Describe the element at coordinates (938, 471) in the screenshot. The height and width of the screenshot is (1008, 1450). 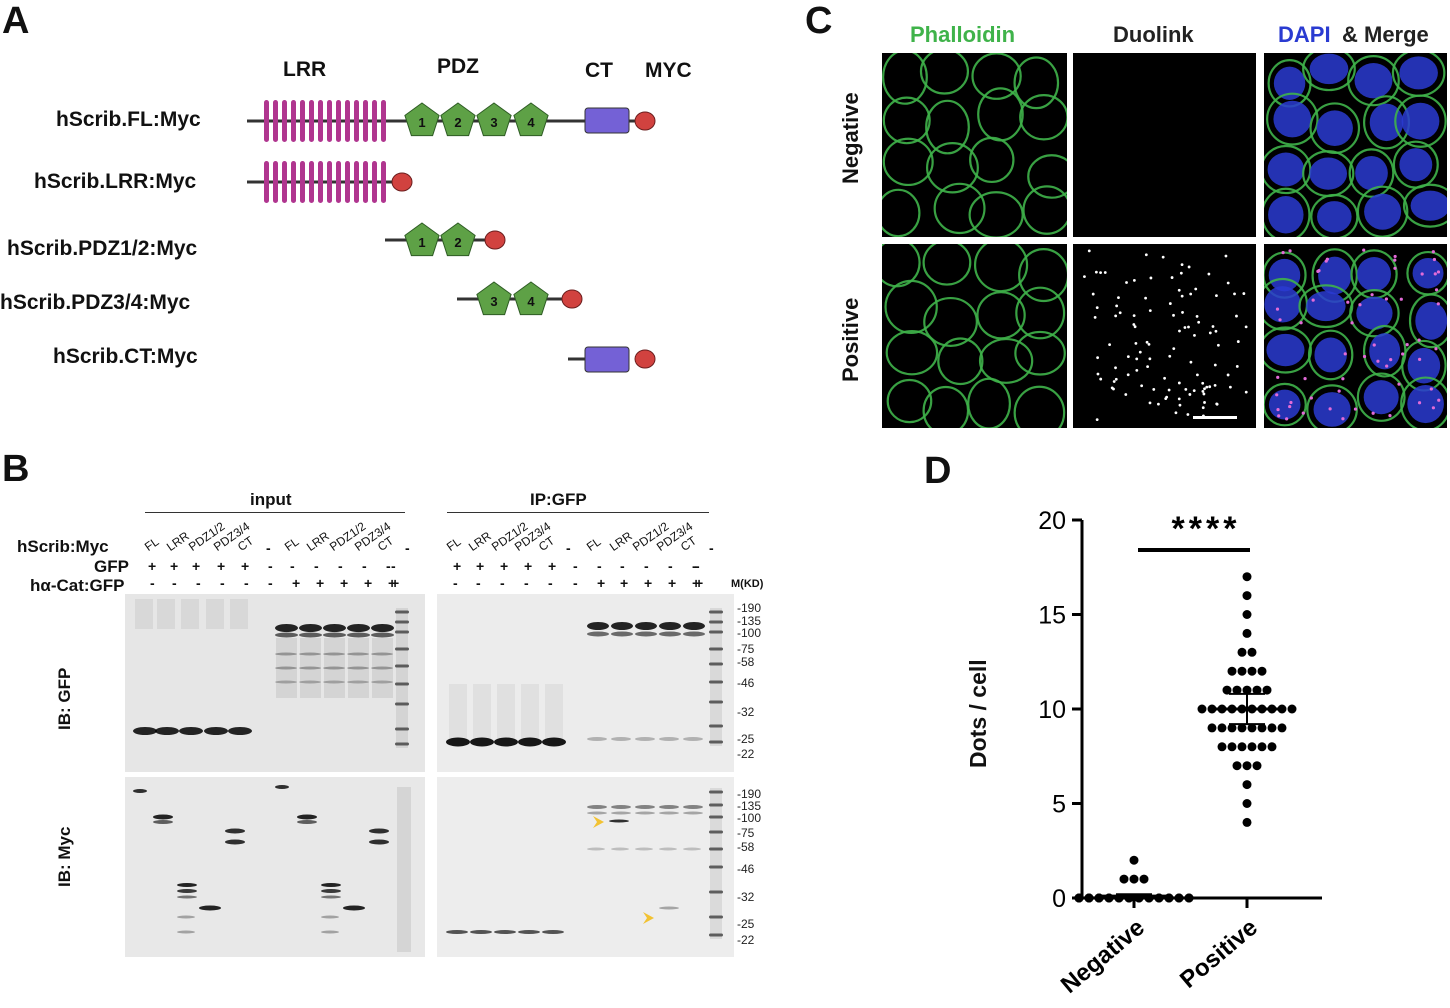
I see `panel-label-d: D` at that location.